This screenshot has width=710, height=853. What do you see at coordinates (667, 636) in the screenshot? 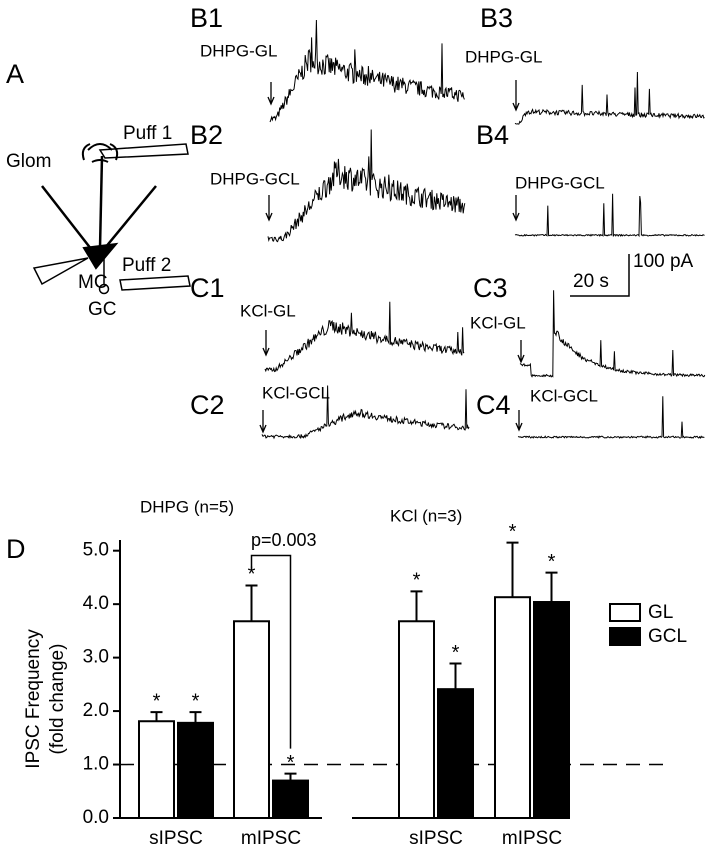
I see `legend-label: GCL` at bounding box center [667, 636].